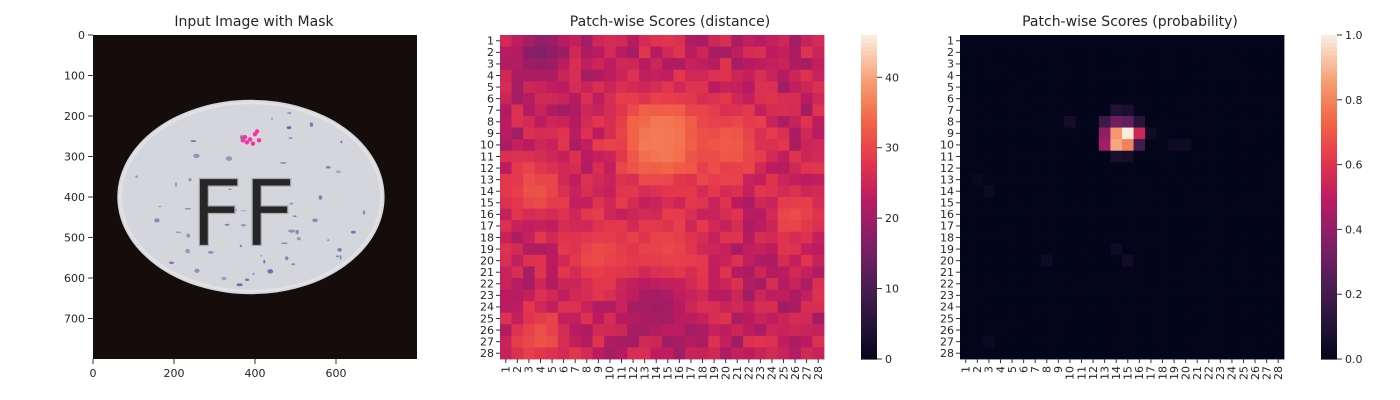 This screenshot has height=400, width=1400. What do you see at coordinates (1116, 373) in the screenshot?
I see `x-tick-label: 14` at bounding box center [1116, 373].